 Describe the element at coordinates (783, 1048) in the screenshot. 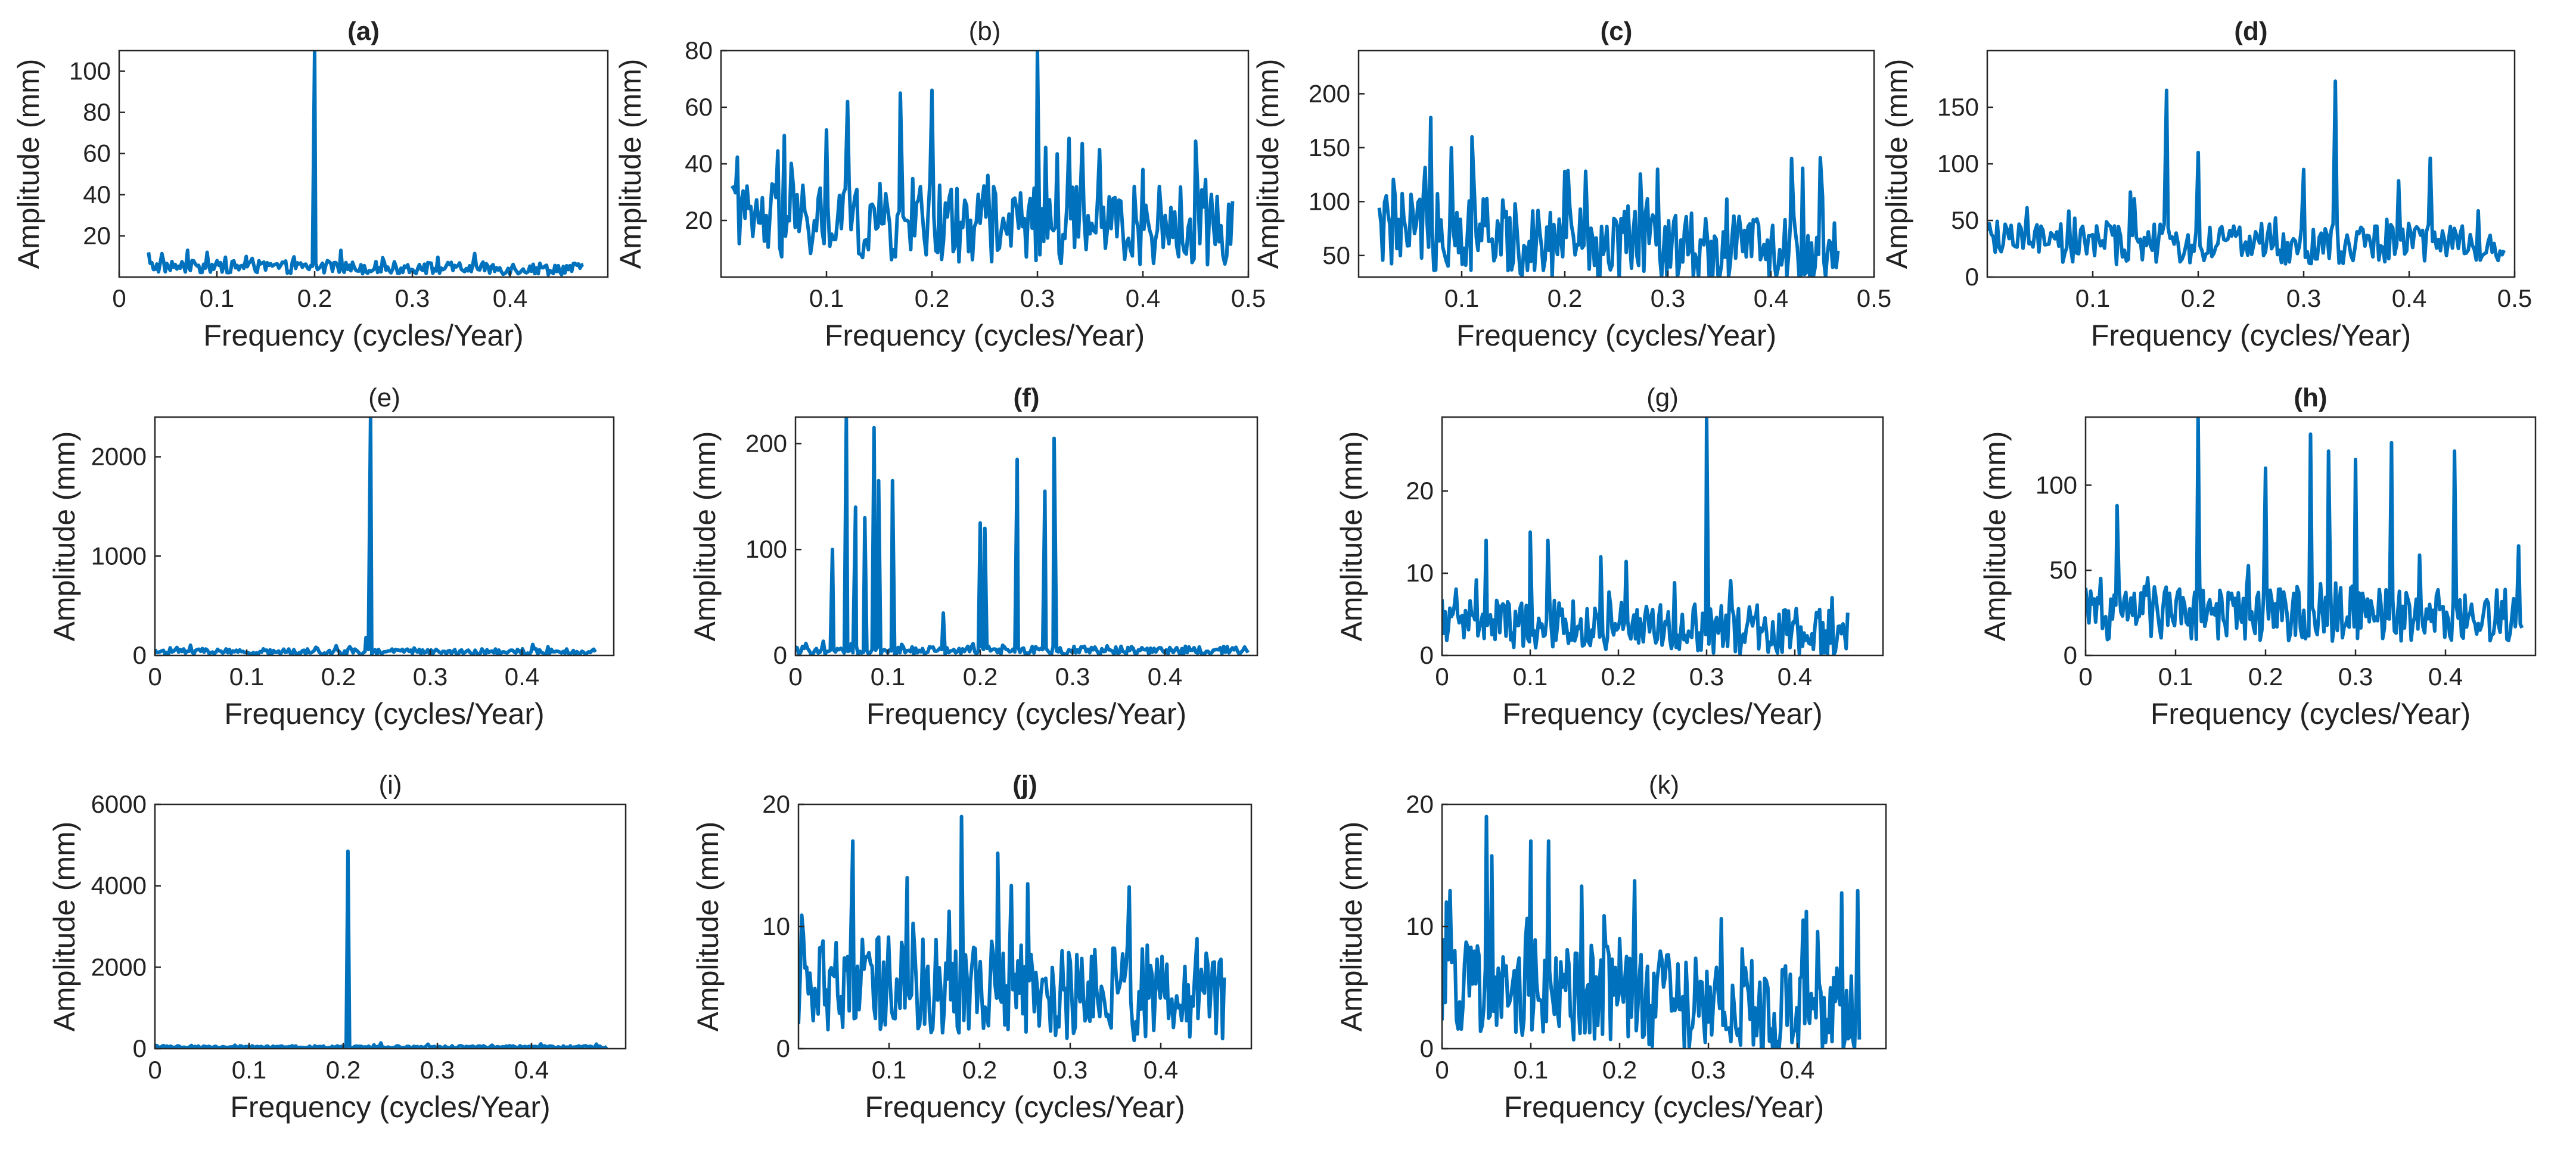

I see `y-tick-label-j: 0` at that location.